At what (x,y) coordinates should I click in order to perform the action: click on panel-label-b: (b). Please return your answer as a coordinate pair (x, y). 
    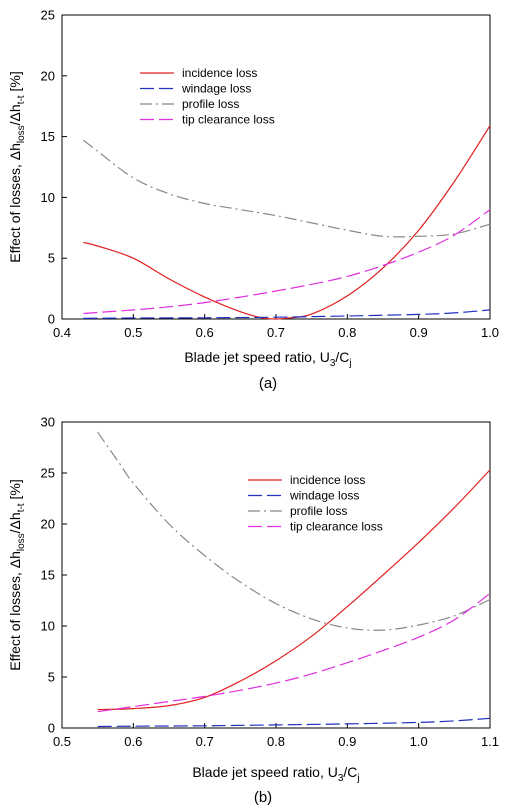
    Looking at the image, I should click on (263, 797).